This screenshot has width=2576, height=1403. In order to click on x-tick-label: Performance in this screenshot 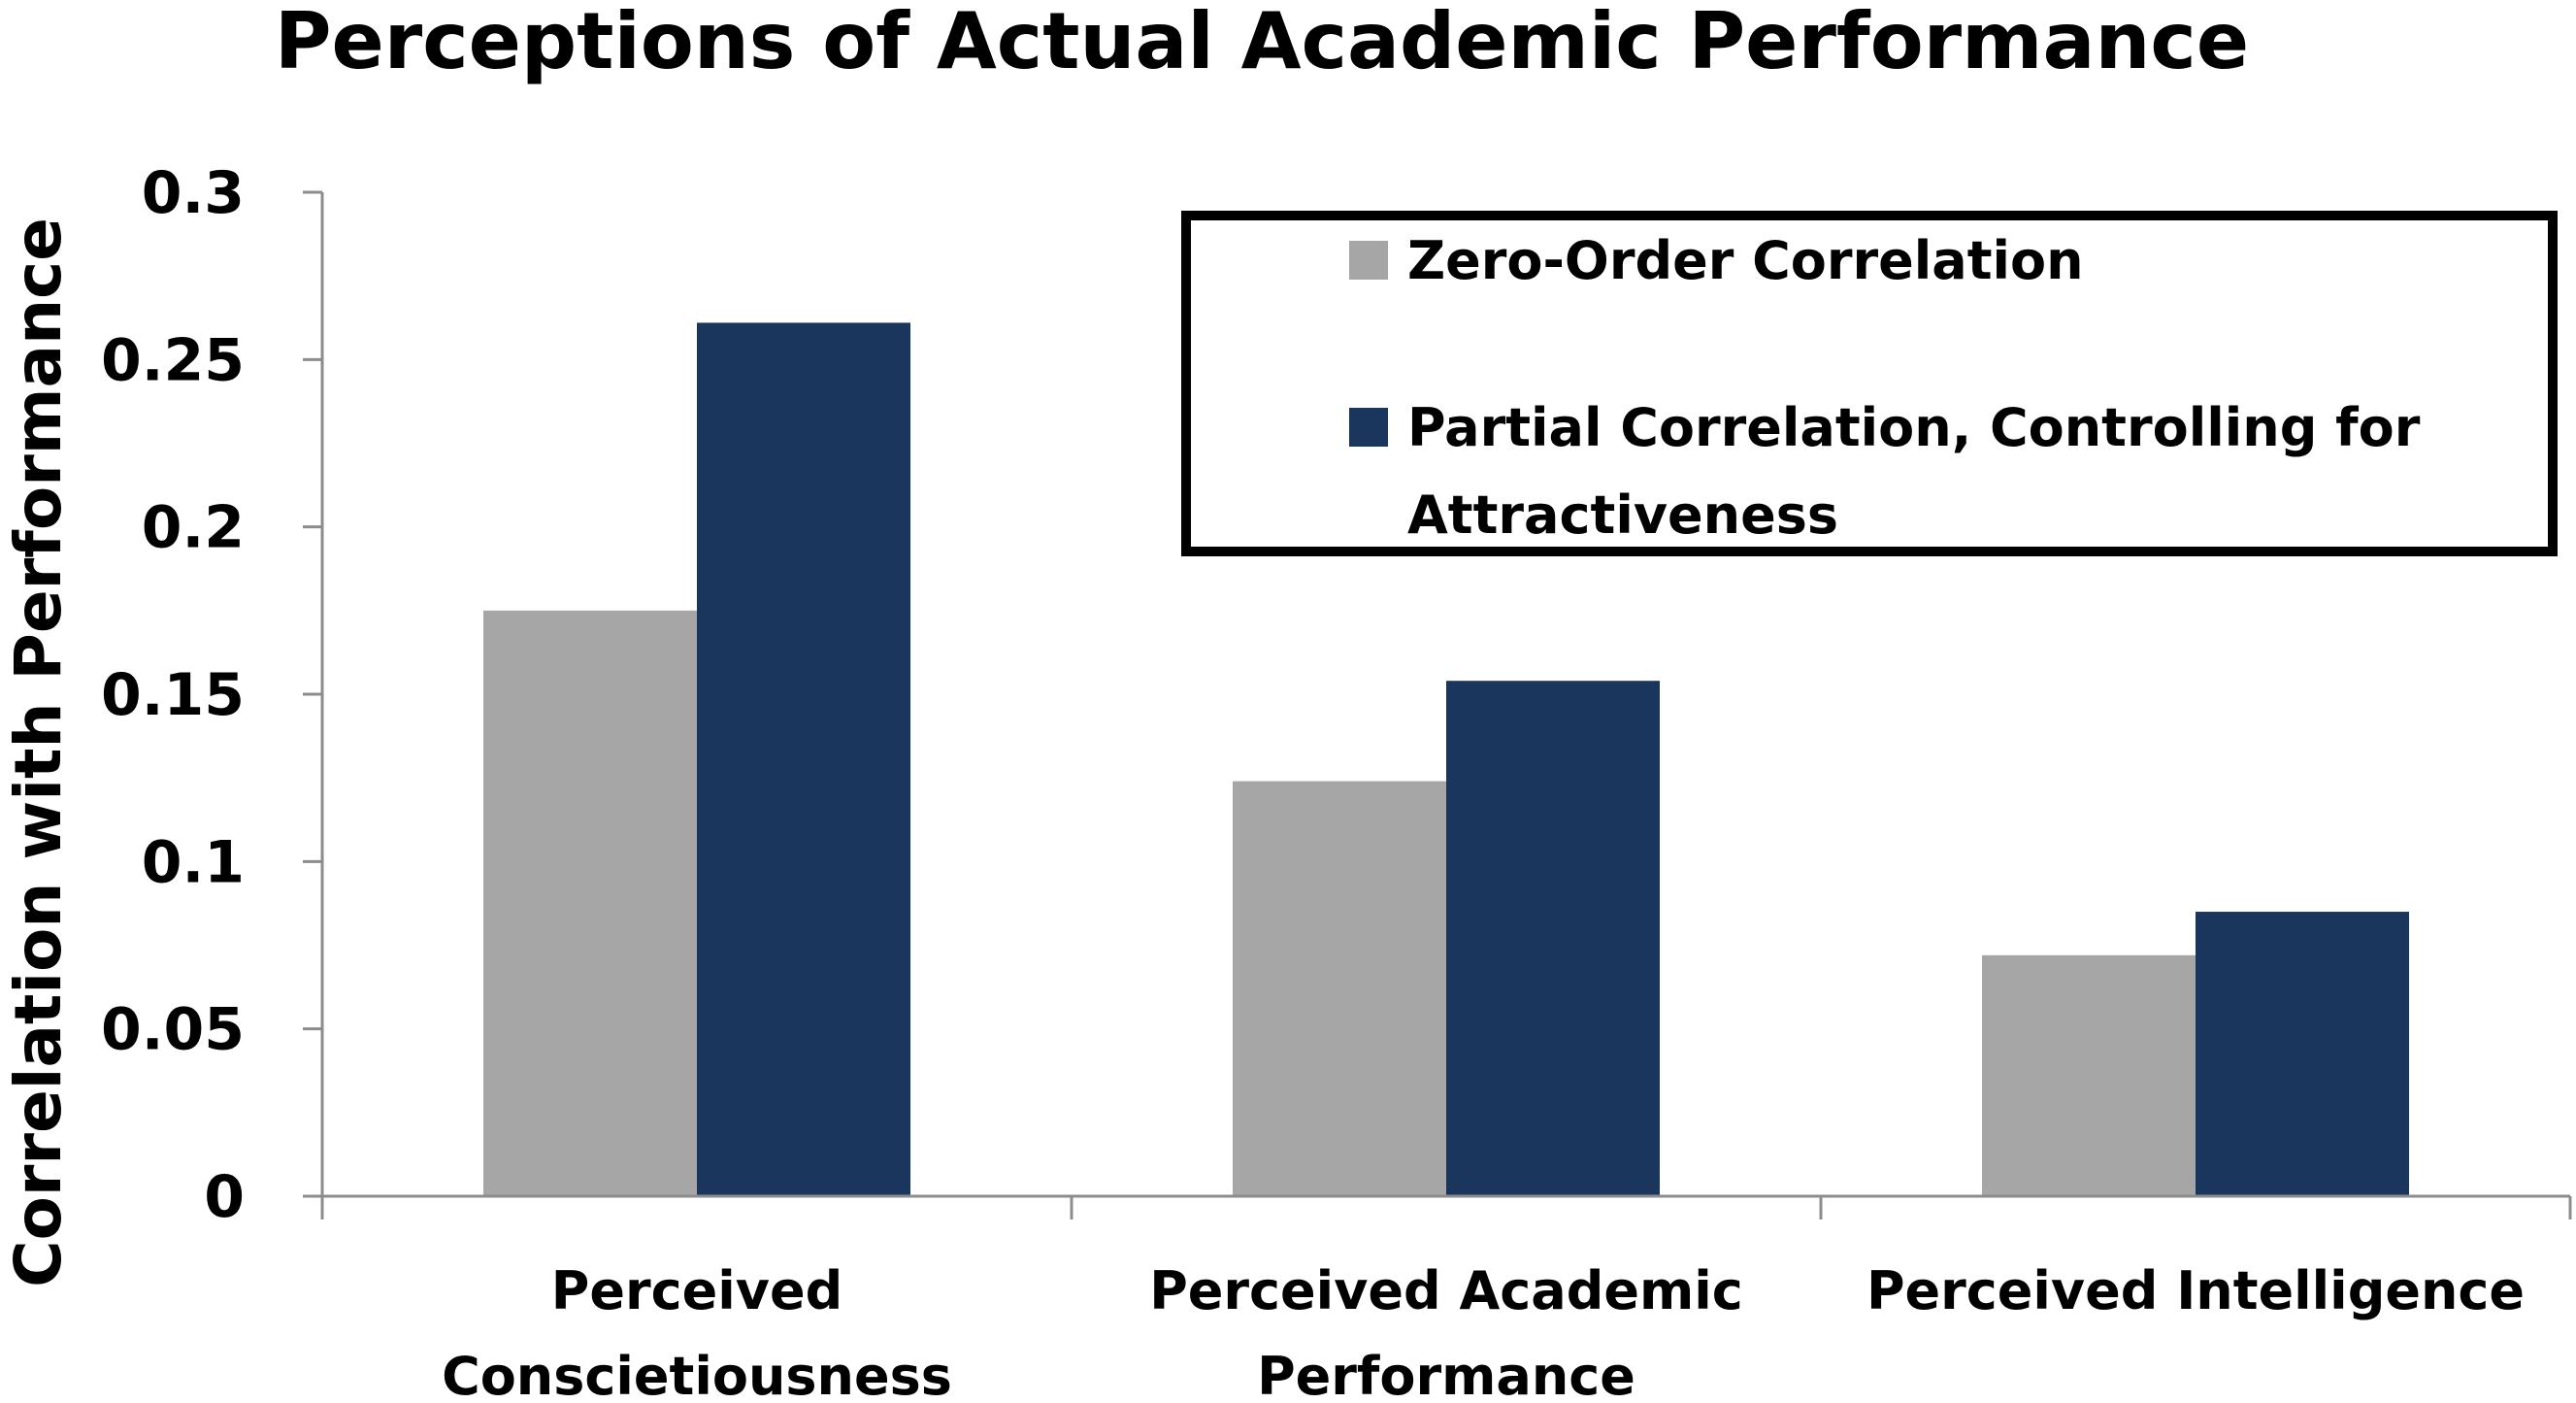, I will do `click(1446, 1372)`.